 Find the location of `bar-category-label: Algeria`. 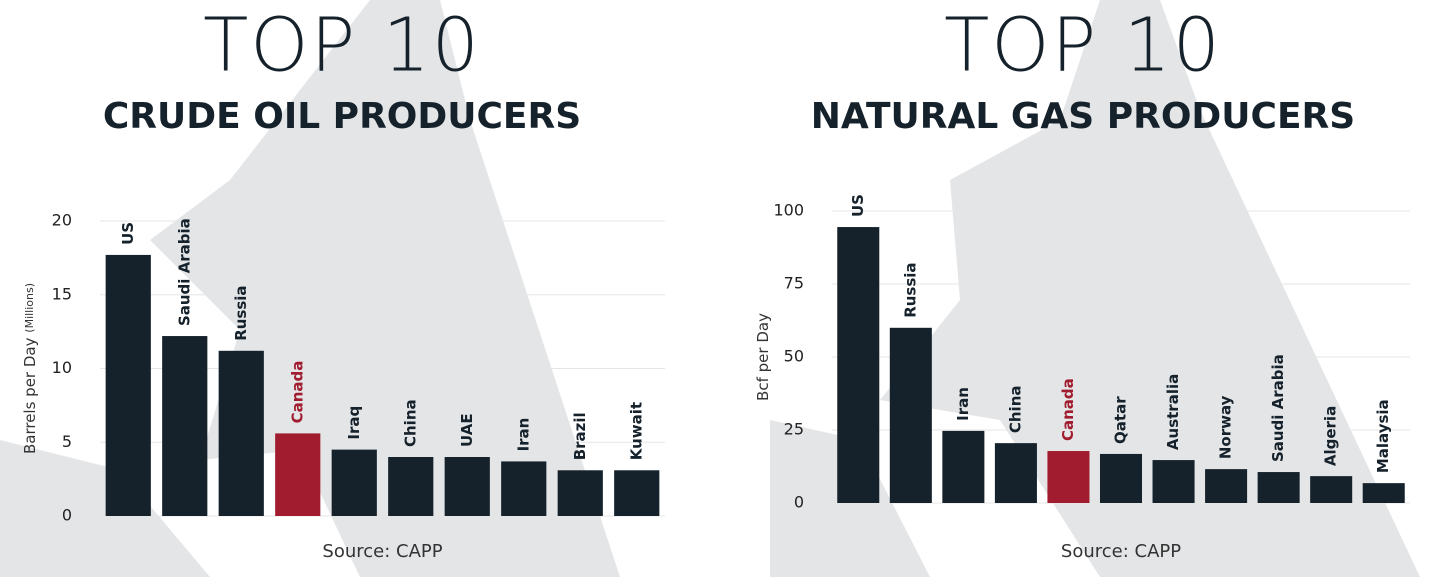

bar-category-label: Algeria is located at coordinates (1331, 436).